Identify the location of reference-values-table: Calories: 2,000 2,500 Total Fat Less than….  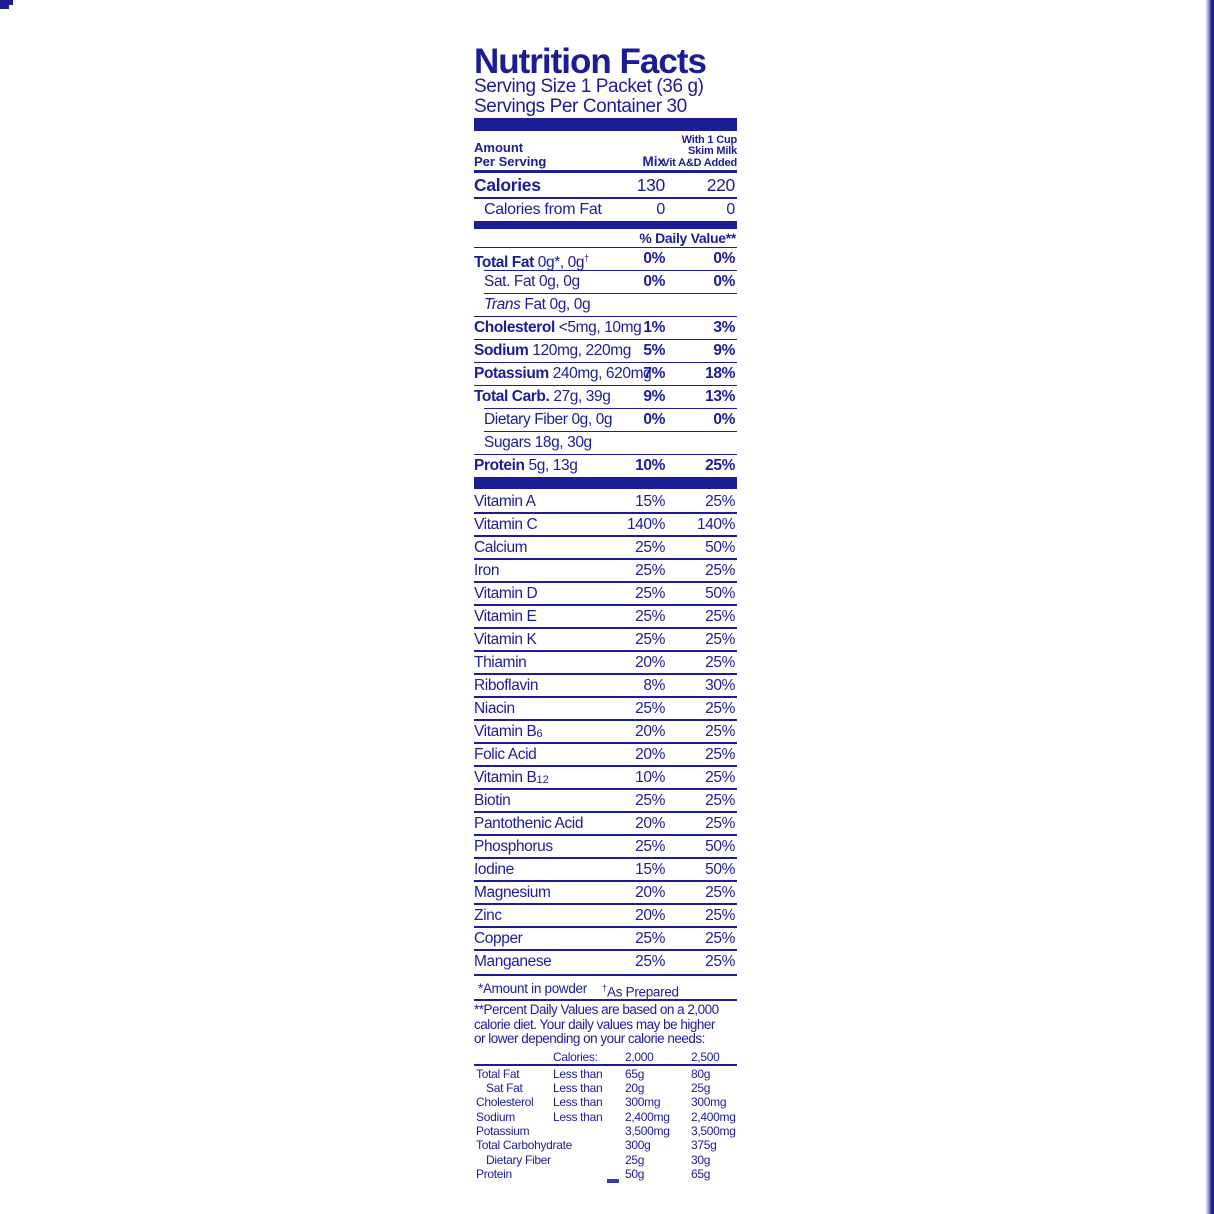
(605, 1115).